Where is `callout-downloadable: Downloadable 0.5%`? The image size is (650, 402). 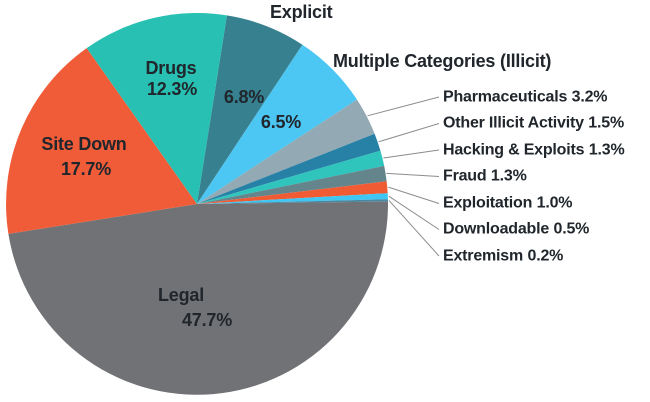 callout-downloadable: Downloadable 0.5% is located at coordinates (516, 229).